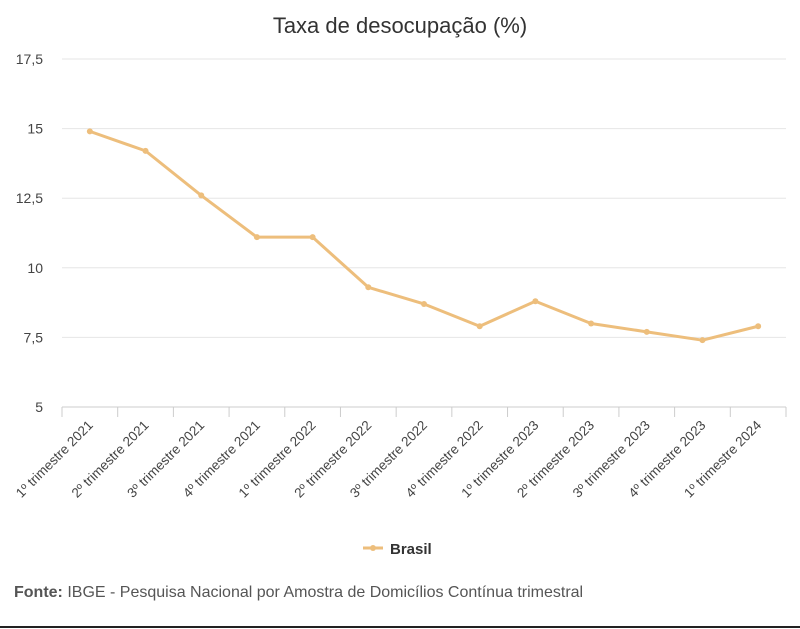 The height and width of the screenshot is (629, 800). I want to click on y-tick-label: 5, so click(39, 407).